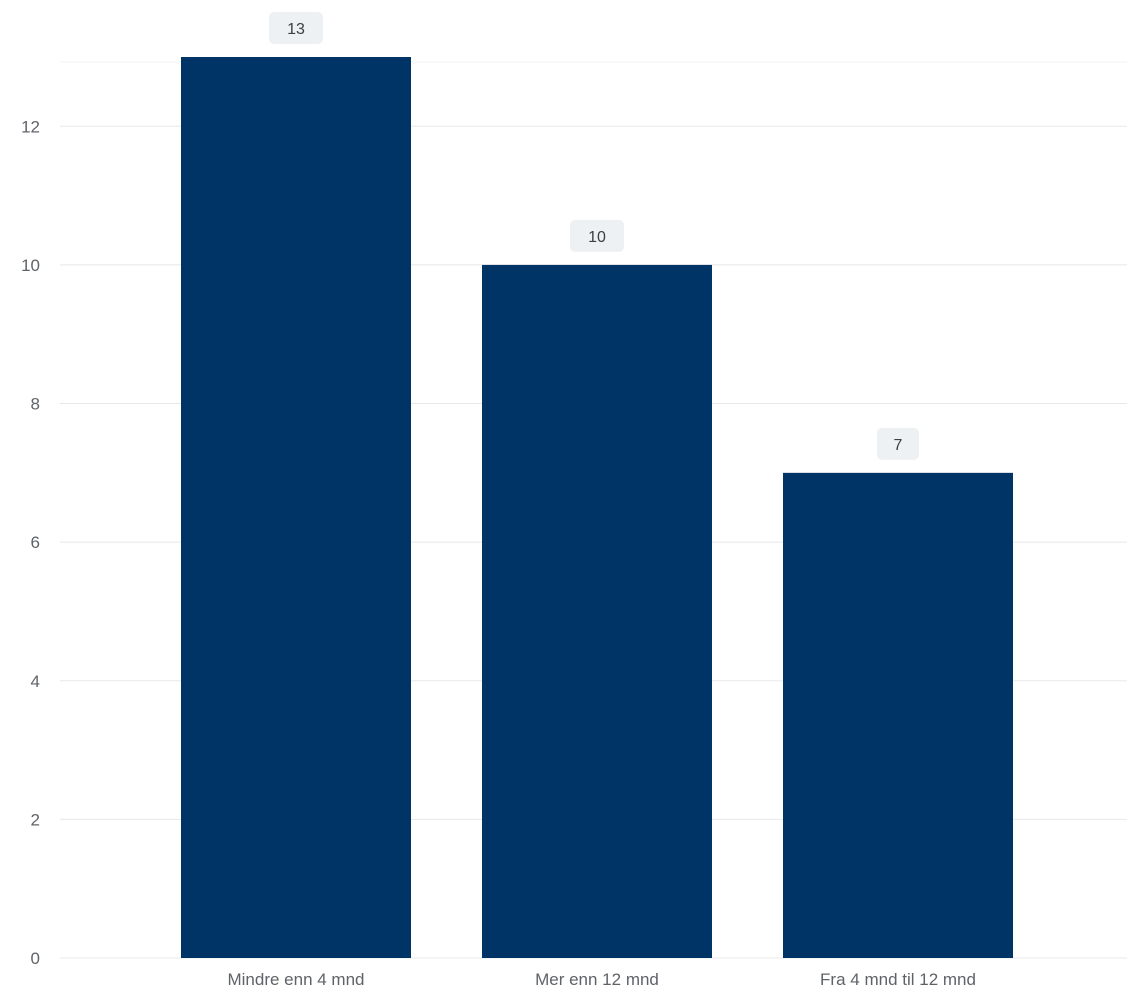  Describe the element at coordinates (295, 979) in the screenshot. I see `x-category-label: Mindre enn 4 mnd` at that location.